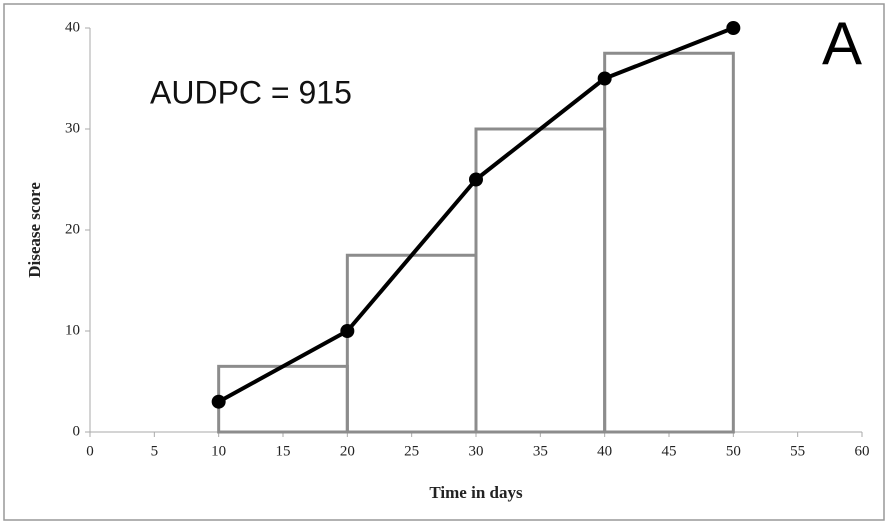  I want to click on x-tick-label: 10, so click(218, 451).